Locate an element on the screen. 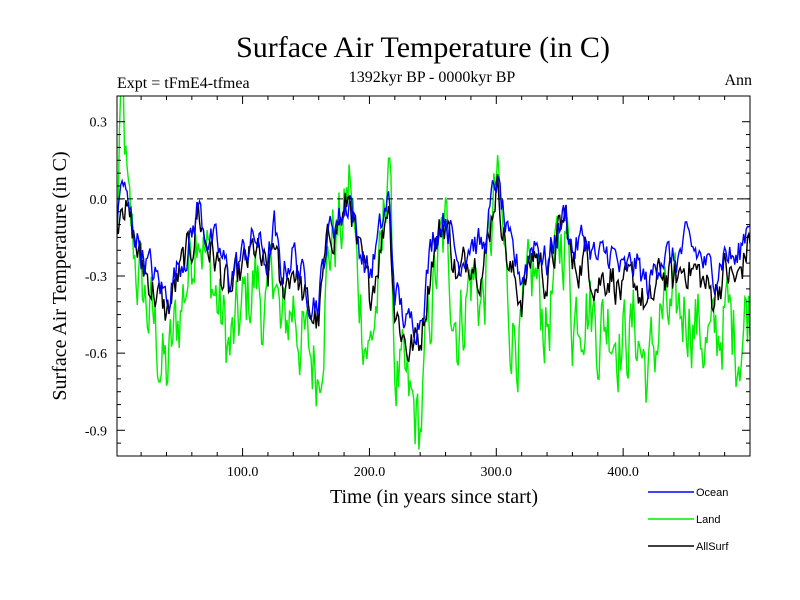 This screenshot has height=600, width=800. legend-label-allsurf: AllSurf is located at coordinates (712, 547).